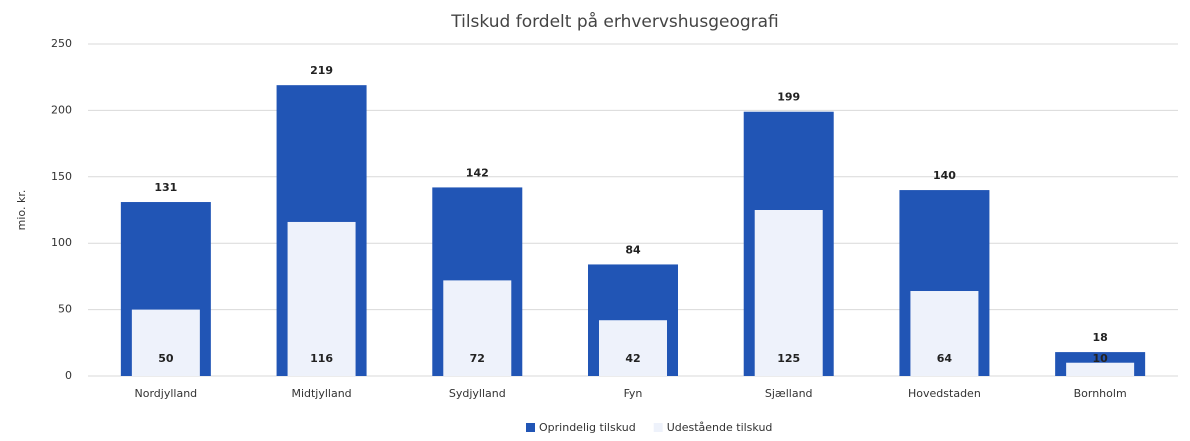 This screenshot has height=441, width=1190. I want to click on y-tick-label: 50, so click(65, 309).